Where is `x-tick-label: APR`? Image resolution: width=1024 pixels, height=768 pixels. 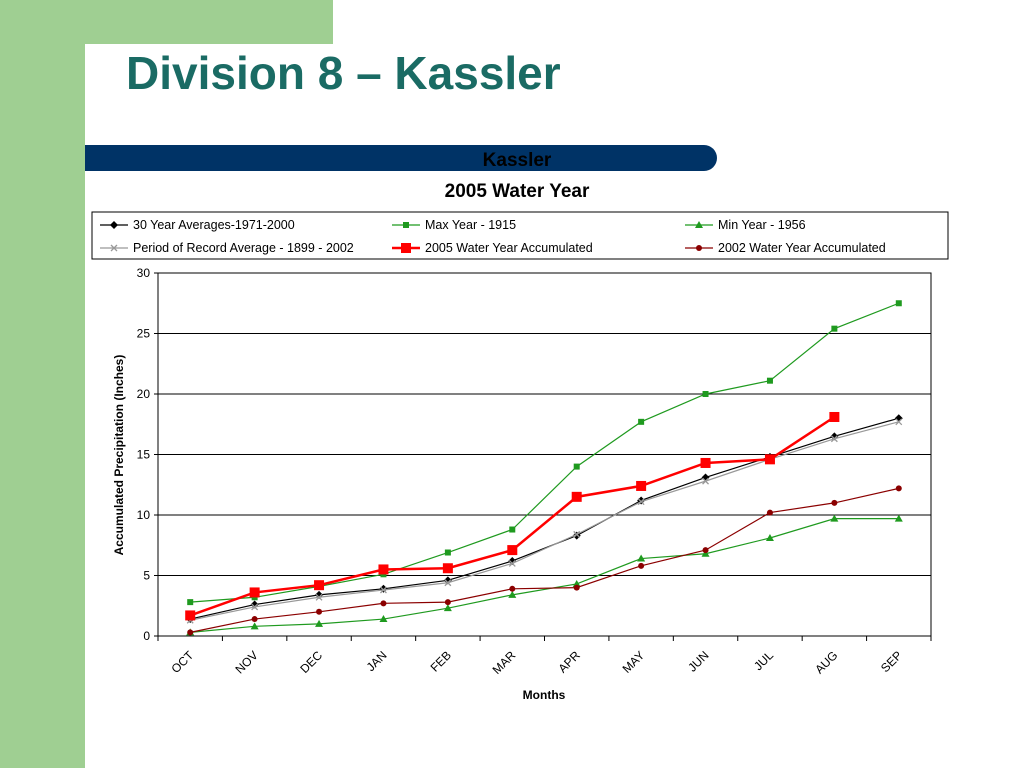
x-tick-label: APR is located at coordinates (569, 662).